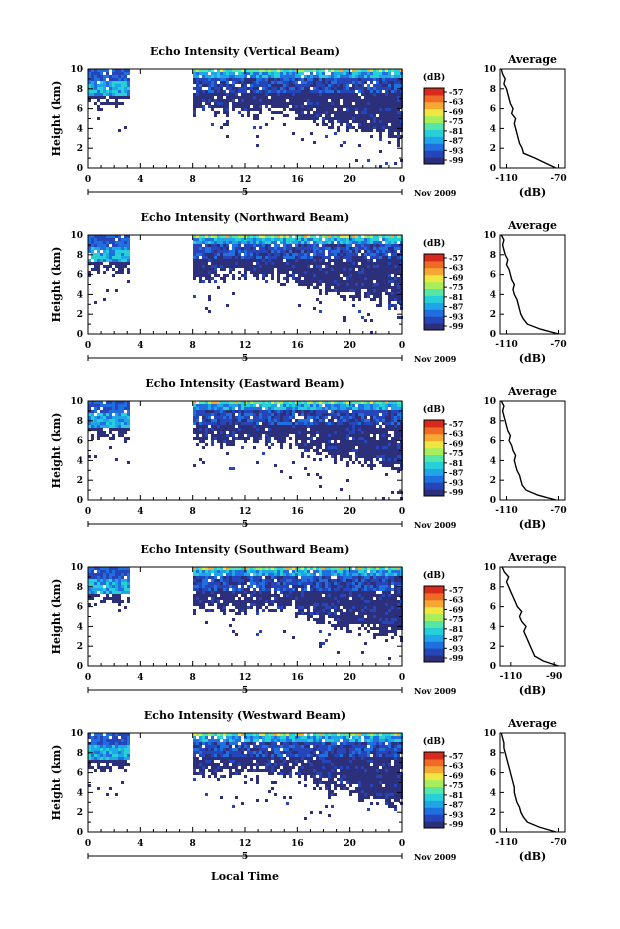 The image size is (620, 929). What do you see at coordinates (528, 118) in the screenshot?
I see `profile-line` at bounding box center [528, 118].